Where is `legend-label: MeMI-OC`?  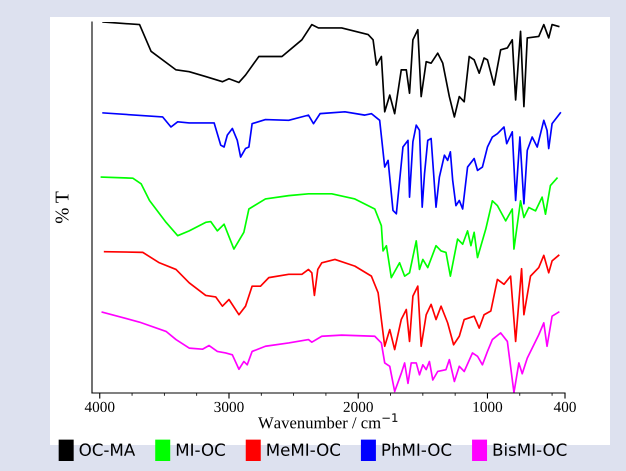 legend-label: MeMI-OC is located at coordinates (303, 449).